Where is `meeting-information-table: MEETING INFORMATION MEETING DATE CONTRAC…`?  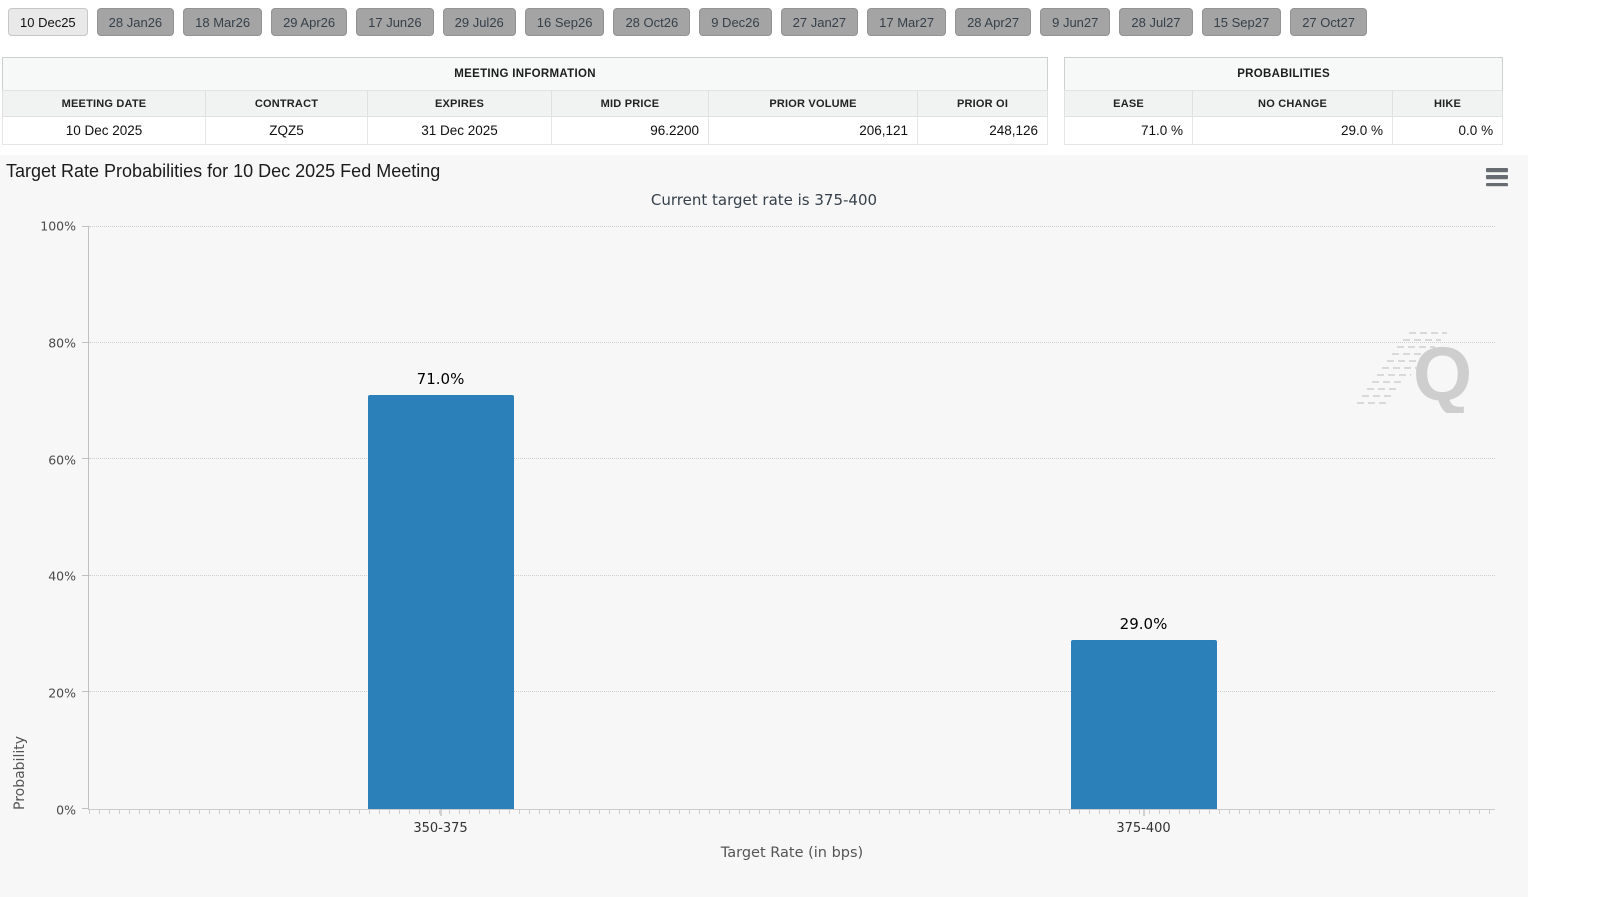 meeting-information-table: MEETING INFORMATION MEETING DATE CONTRAC… is located at coordinates (525, 101).